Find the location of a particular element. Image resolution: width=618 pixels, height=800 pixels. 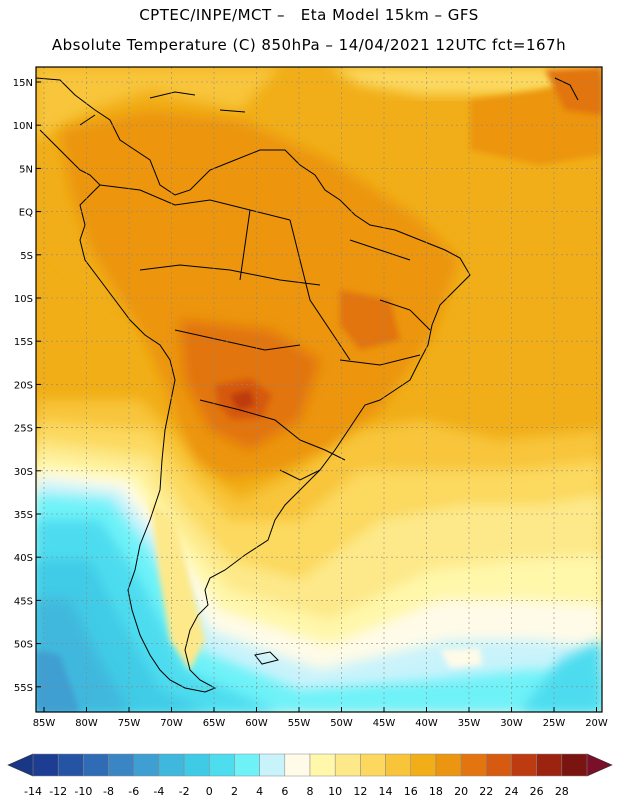

lon-label: 80W is located at coordinates (86, 723).